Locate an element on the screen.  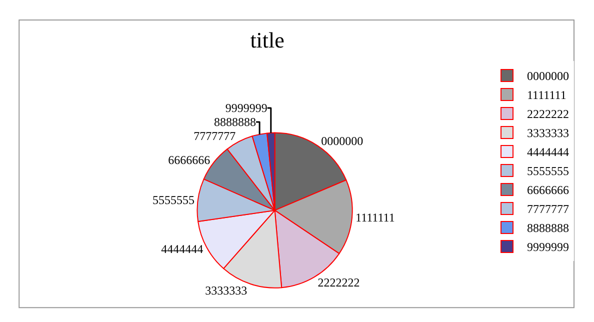
legend-label: 6666666 is located at coordinates (548, 190).